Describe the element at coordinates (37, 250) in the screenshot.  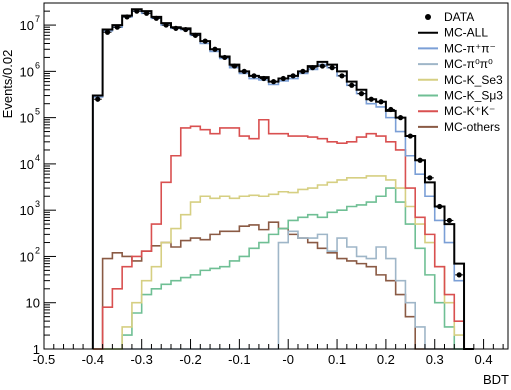
I see `y-tick-exponent: 2` at that location.